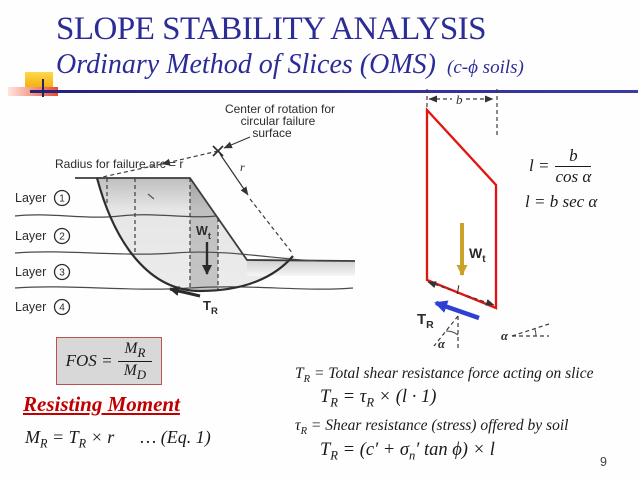 The width and height of the screenshot is (638, 478). I want to click on numerator: b, so click(573, 157).